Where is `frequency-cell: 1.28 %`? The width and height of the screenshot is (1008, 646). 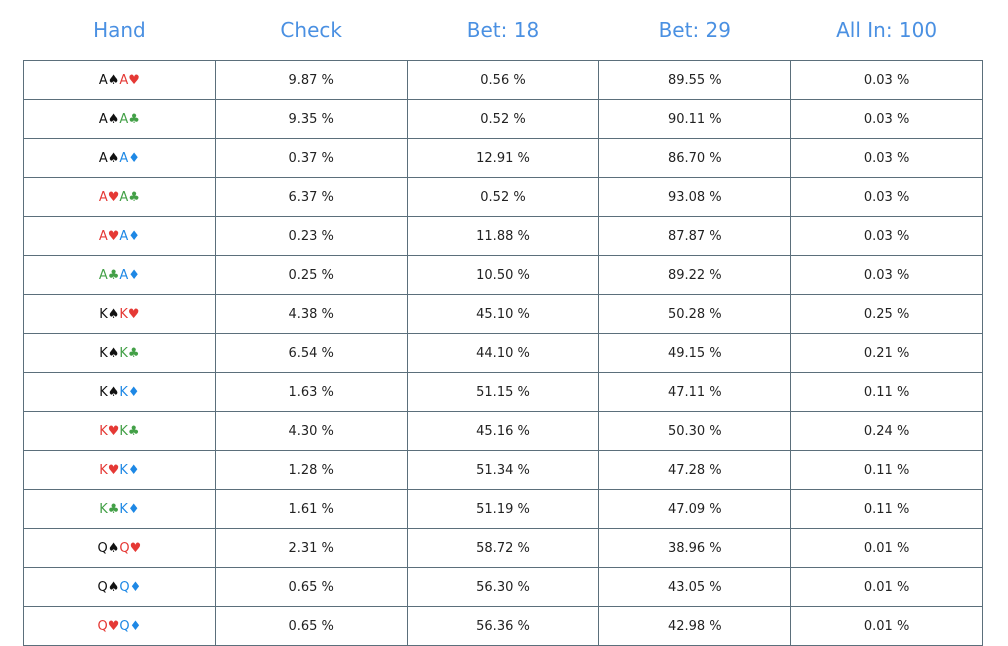
frequency-cell: 1.28 % is located at coordinates (311, 470).